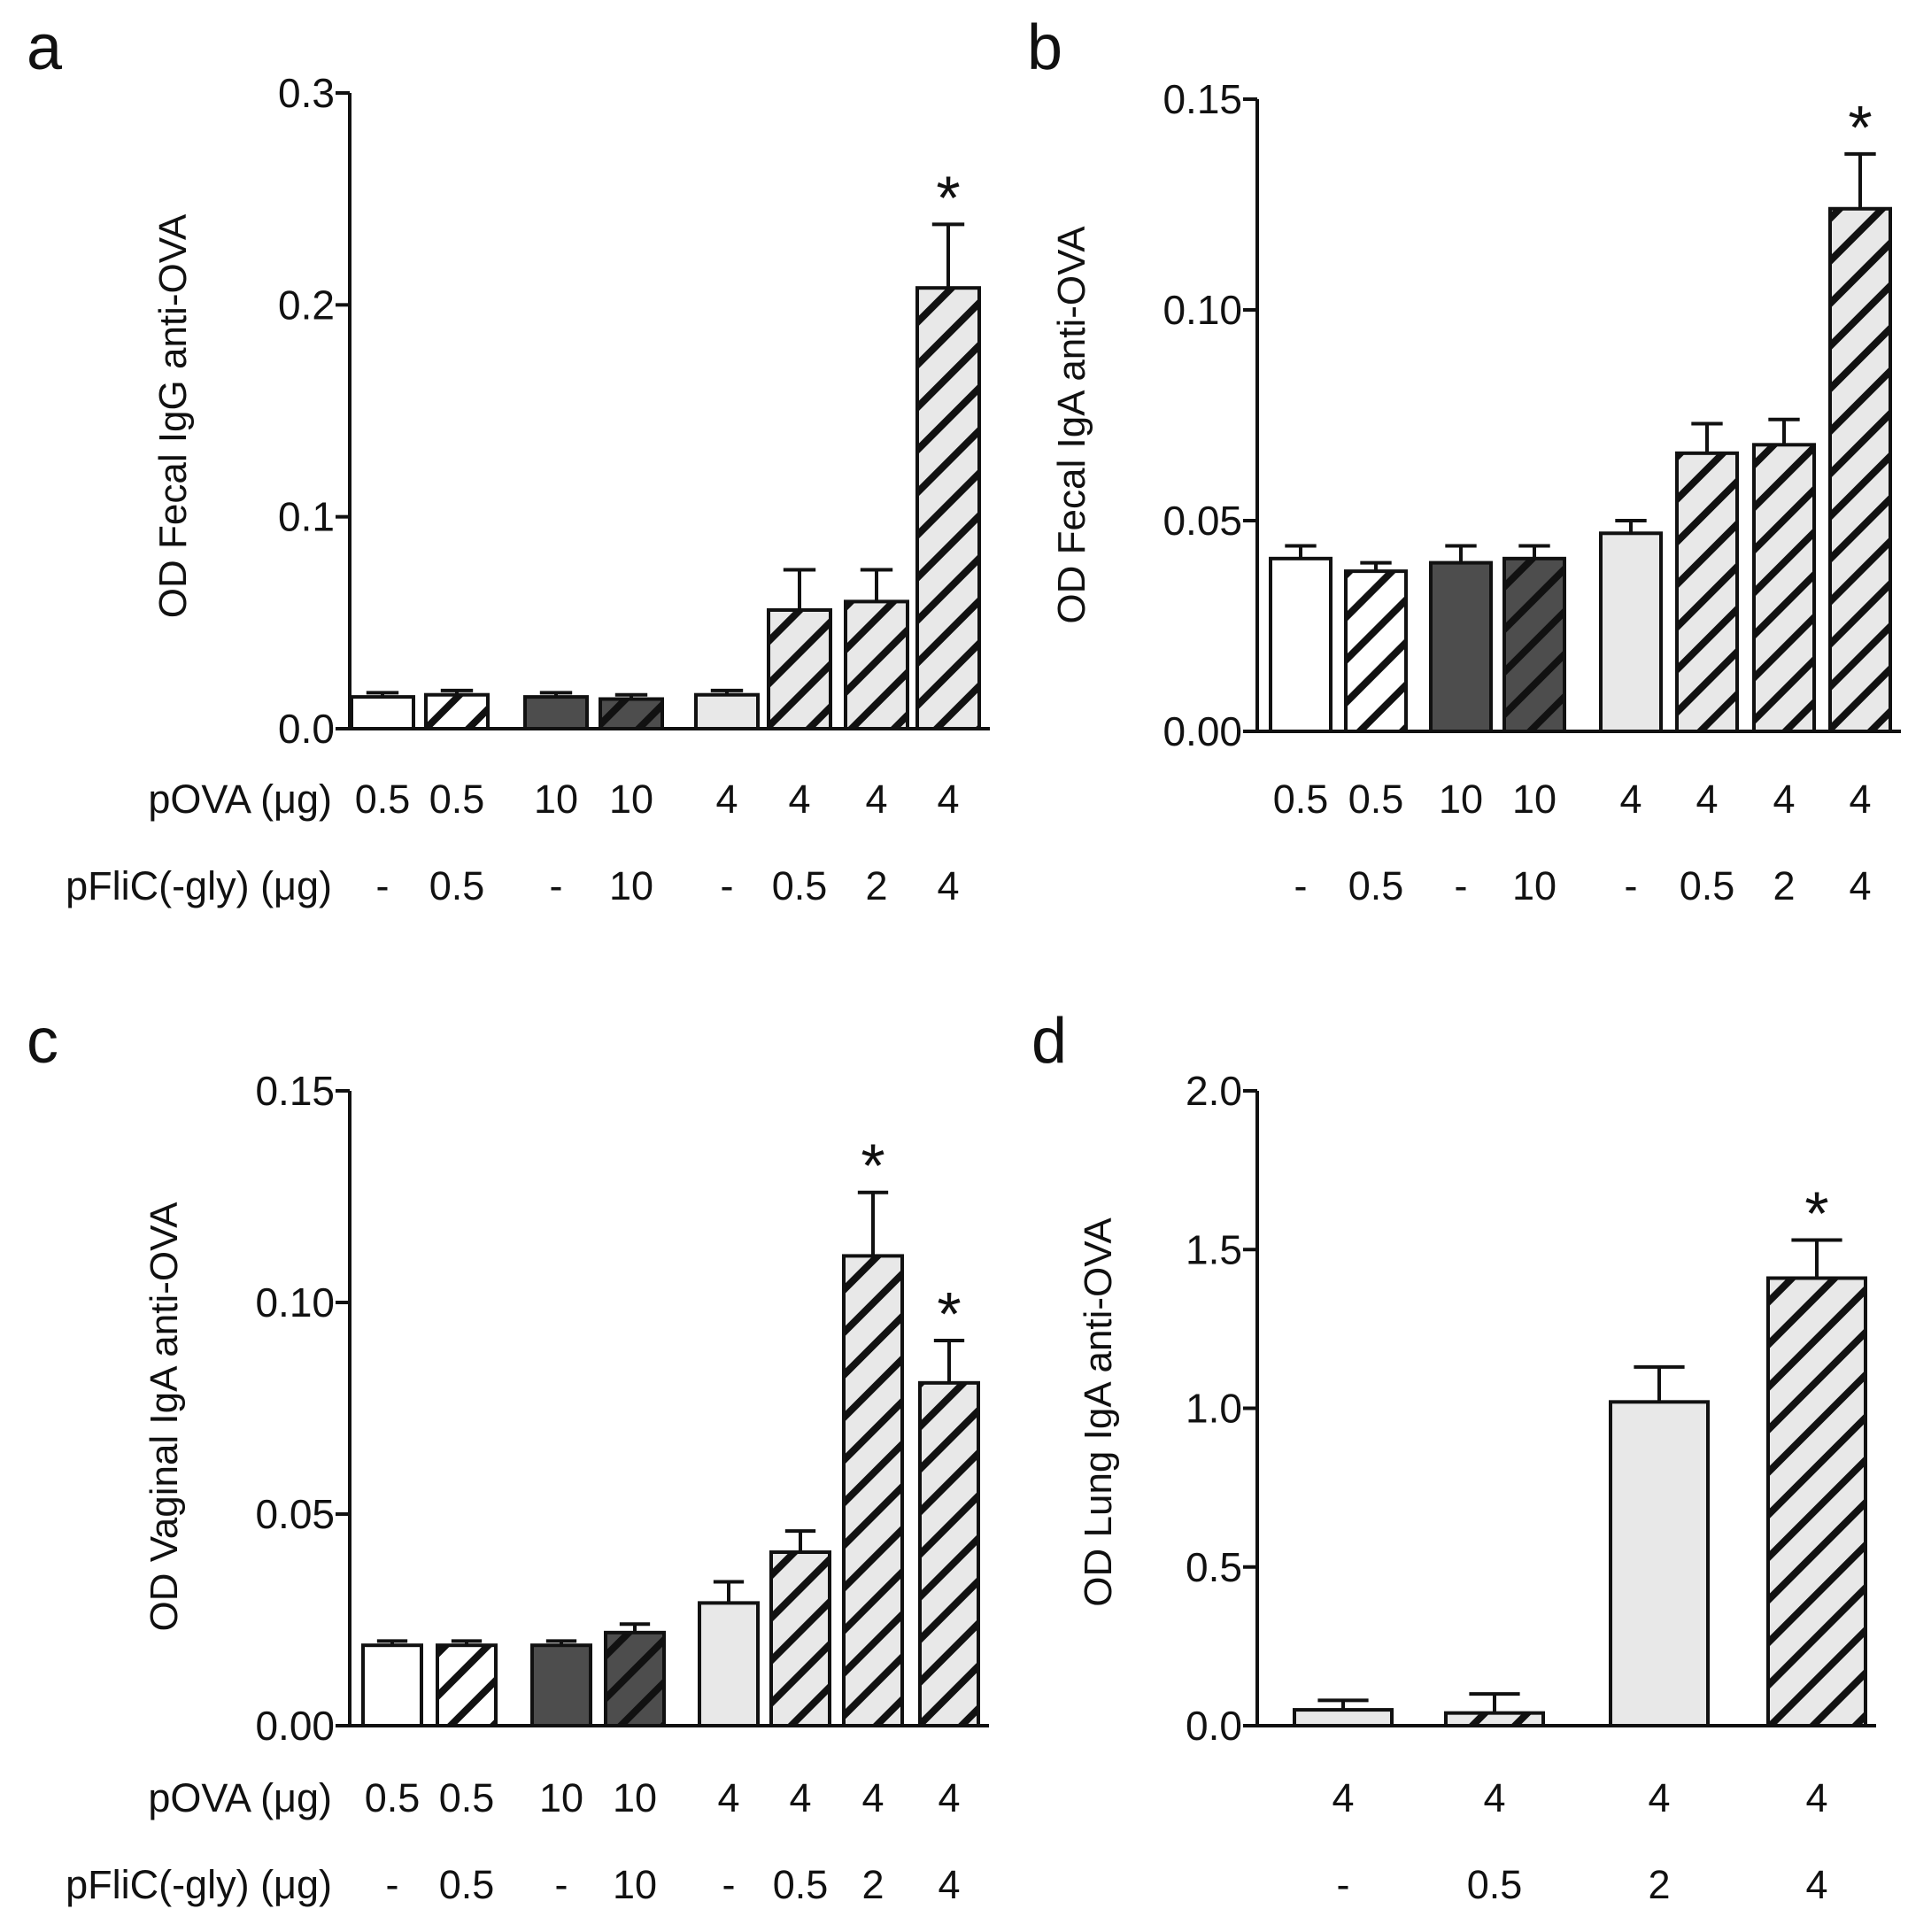 This screenshot has height=1932, width=1908. Describe the element at coordinates (1214, 1567) in the screenshot. I see `y-tick-label-d-1: 0.5` at that location.